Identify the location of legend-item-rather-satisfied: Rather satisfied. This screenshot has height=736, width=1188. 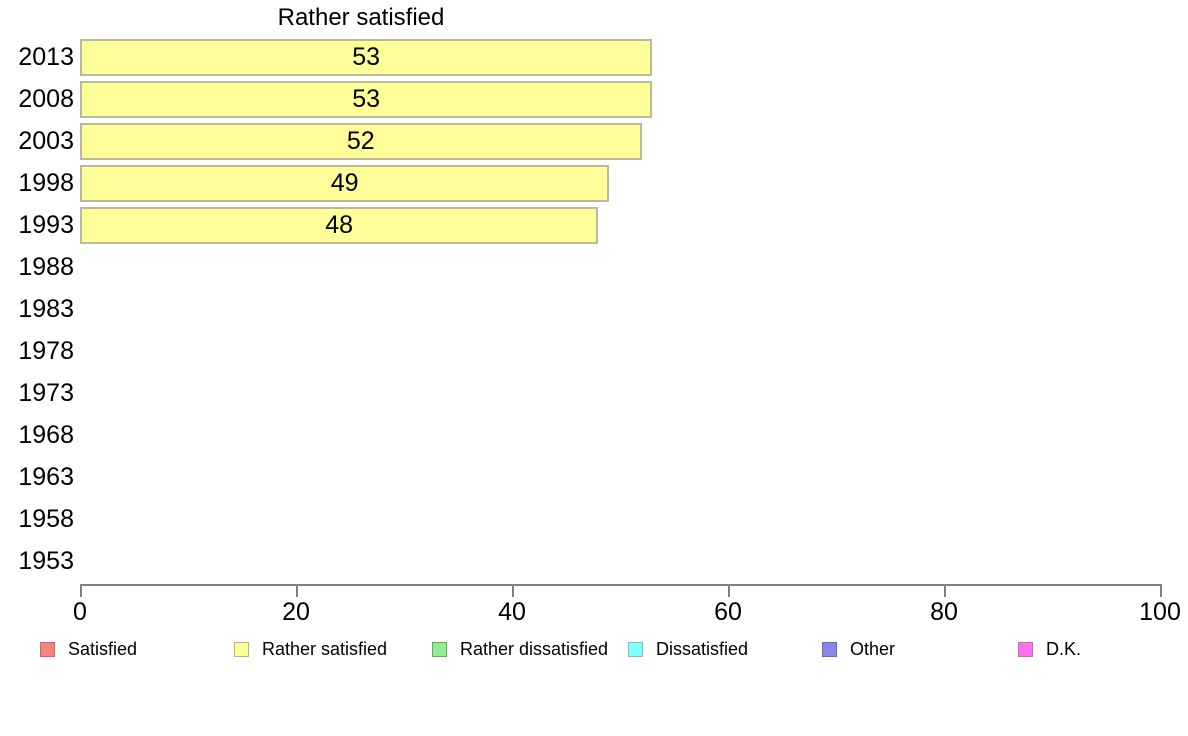
(310, 649).